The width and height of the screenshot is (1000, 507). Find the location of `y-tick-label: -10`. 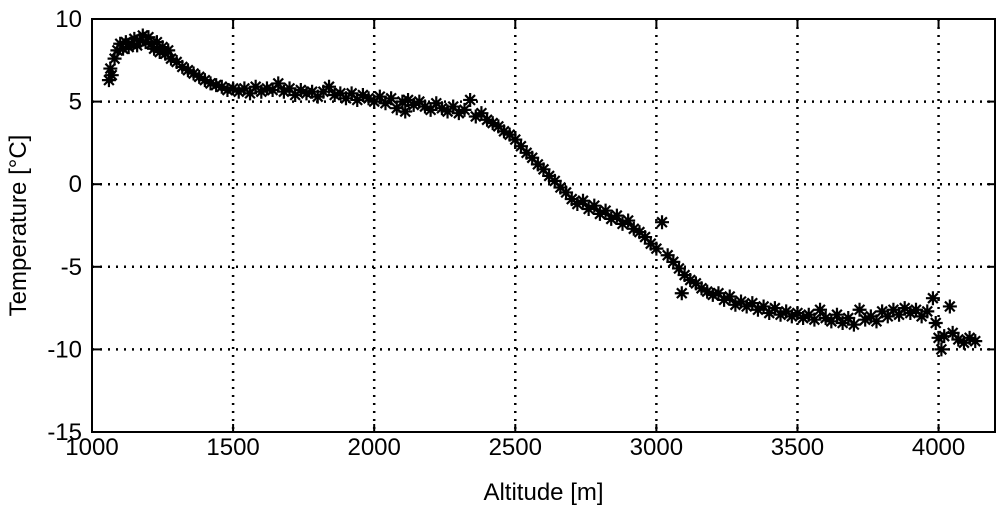

y-tick-label: -10 is located at coordinates (64, 349).